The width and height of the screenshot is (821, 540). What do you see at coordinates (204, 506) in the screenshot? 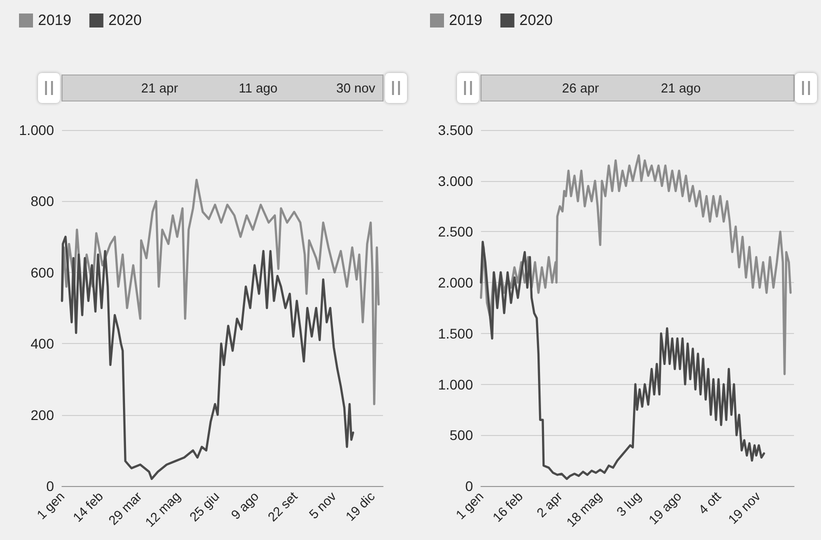
I see `x-tick-label: 25 giu` at bounding box center [204, 506].